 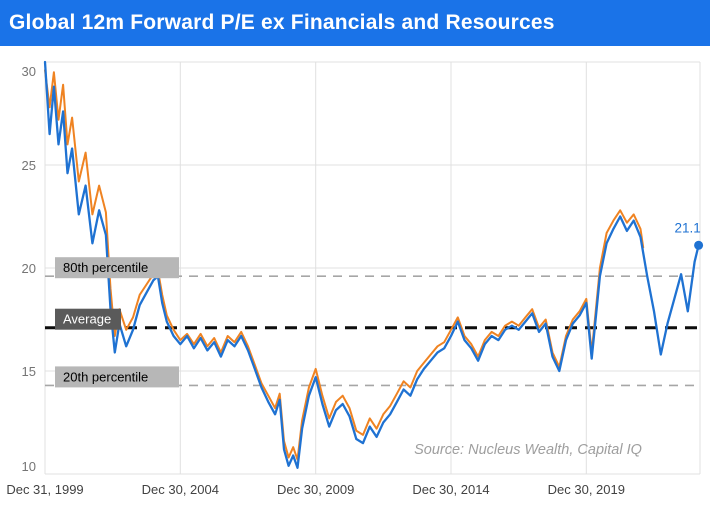 I want to click on reference-label-average: Average, so click(x=87, y=319).